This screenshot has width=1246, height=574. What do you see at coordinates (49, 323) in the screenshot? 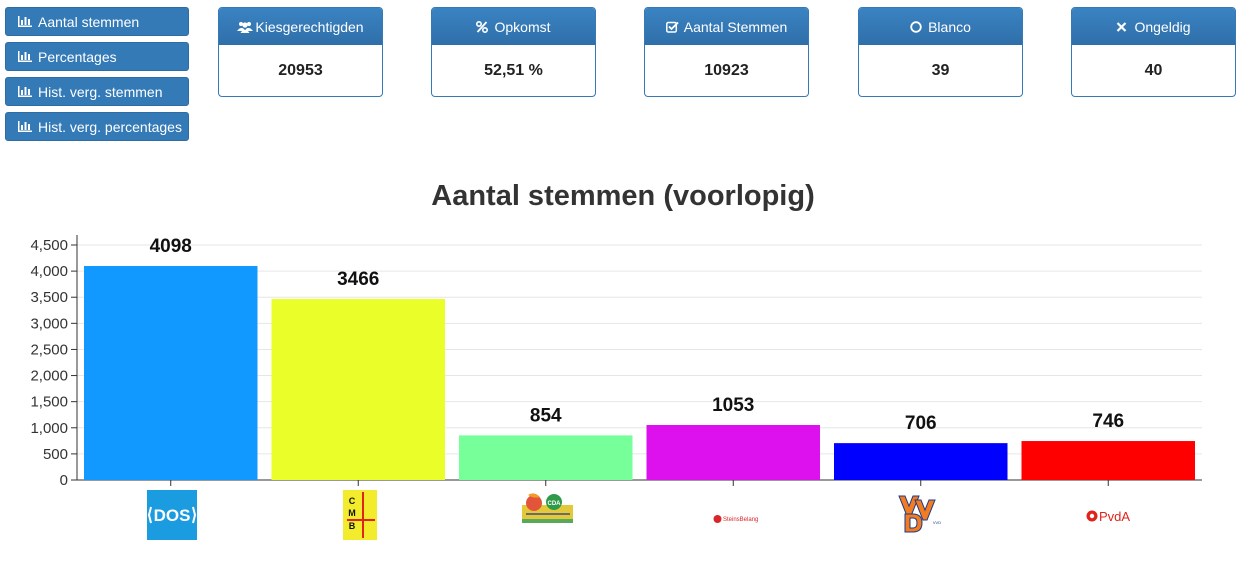
I see `y-tick-label: 3,000` at bounding box center [49, 323].